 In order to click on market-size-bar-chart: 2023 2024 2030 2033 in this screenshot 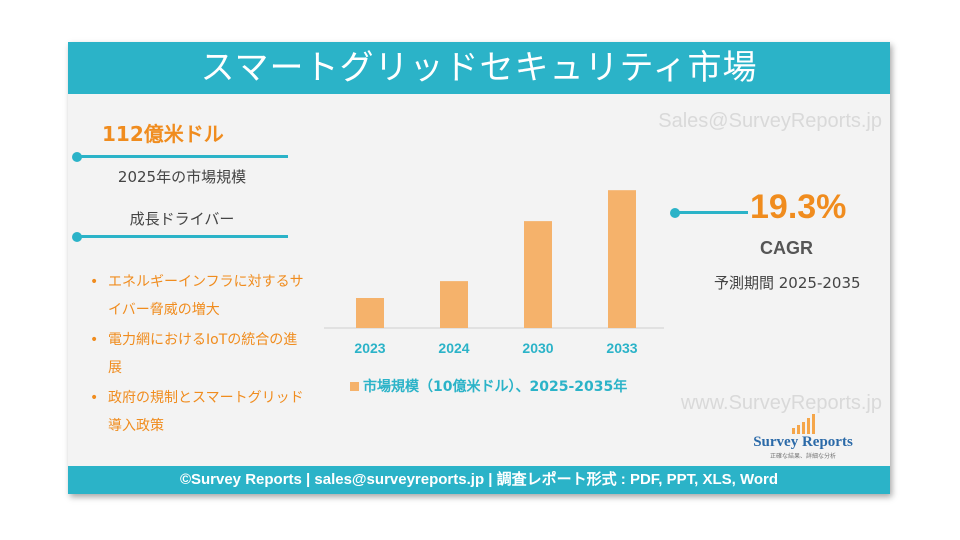, I will do `click(494, 273)`.